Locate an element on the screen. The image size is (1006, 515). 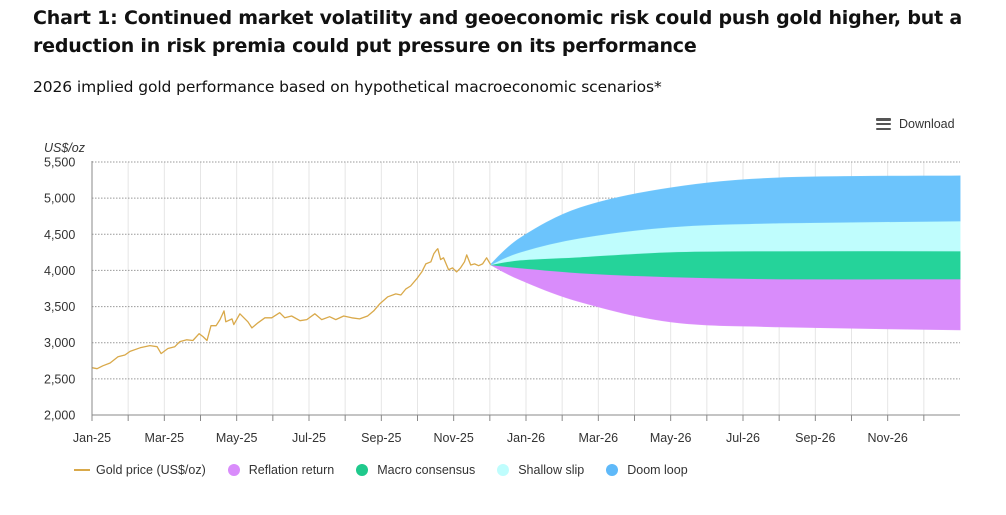
y-tick-label: 4,500 is located at coordinates (59, 235).